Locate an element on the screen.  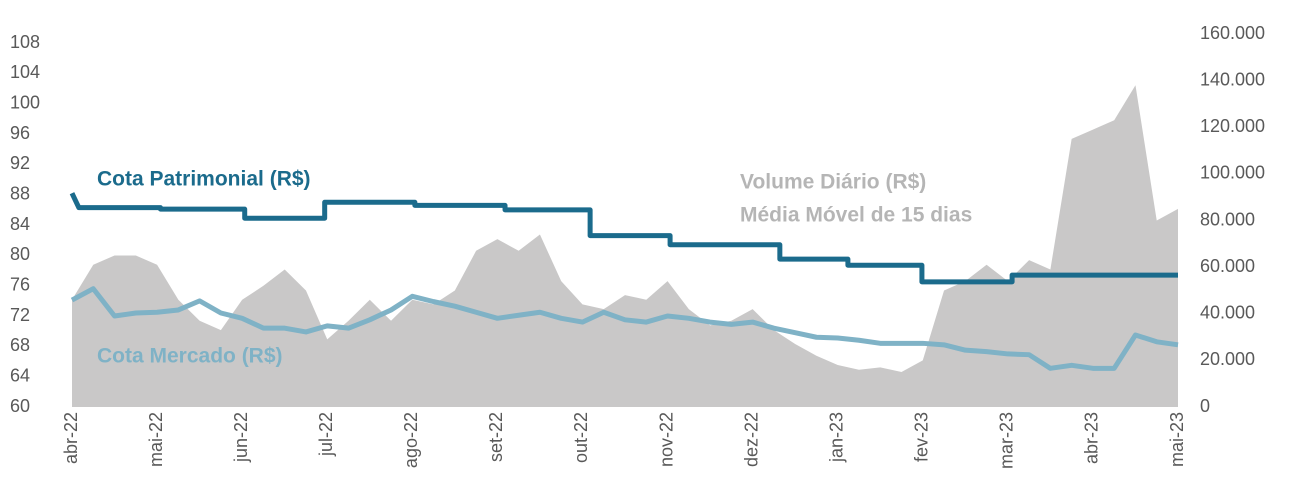
x-tick-label: mai-22 is located at coordinates (156, 439).